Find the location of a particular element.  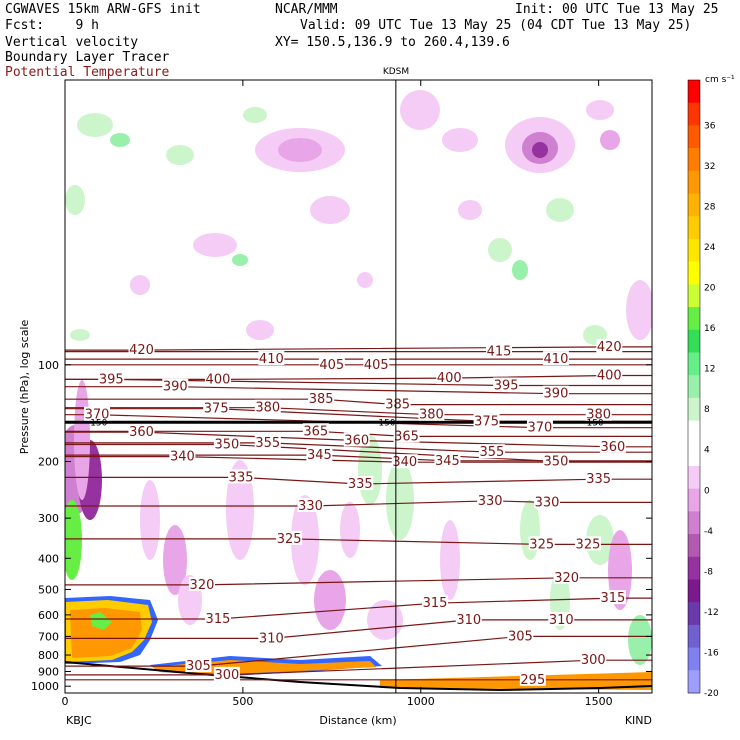

colorbar-tick-label: 32 is located at coordinates (709, 167).